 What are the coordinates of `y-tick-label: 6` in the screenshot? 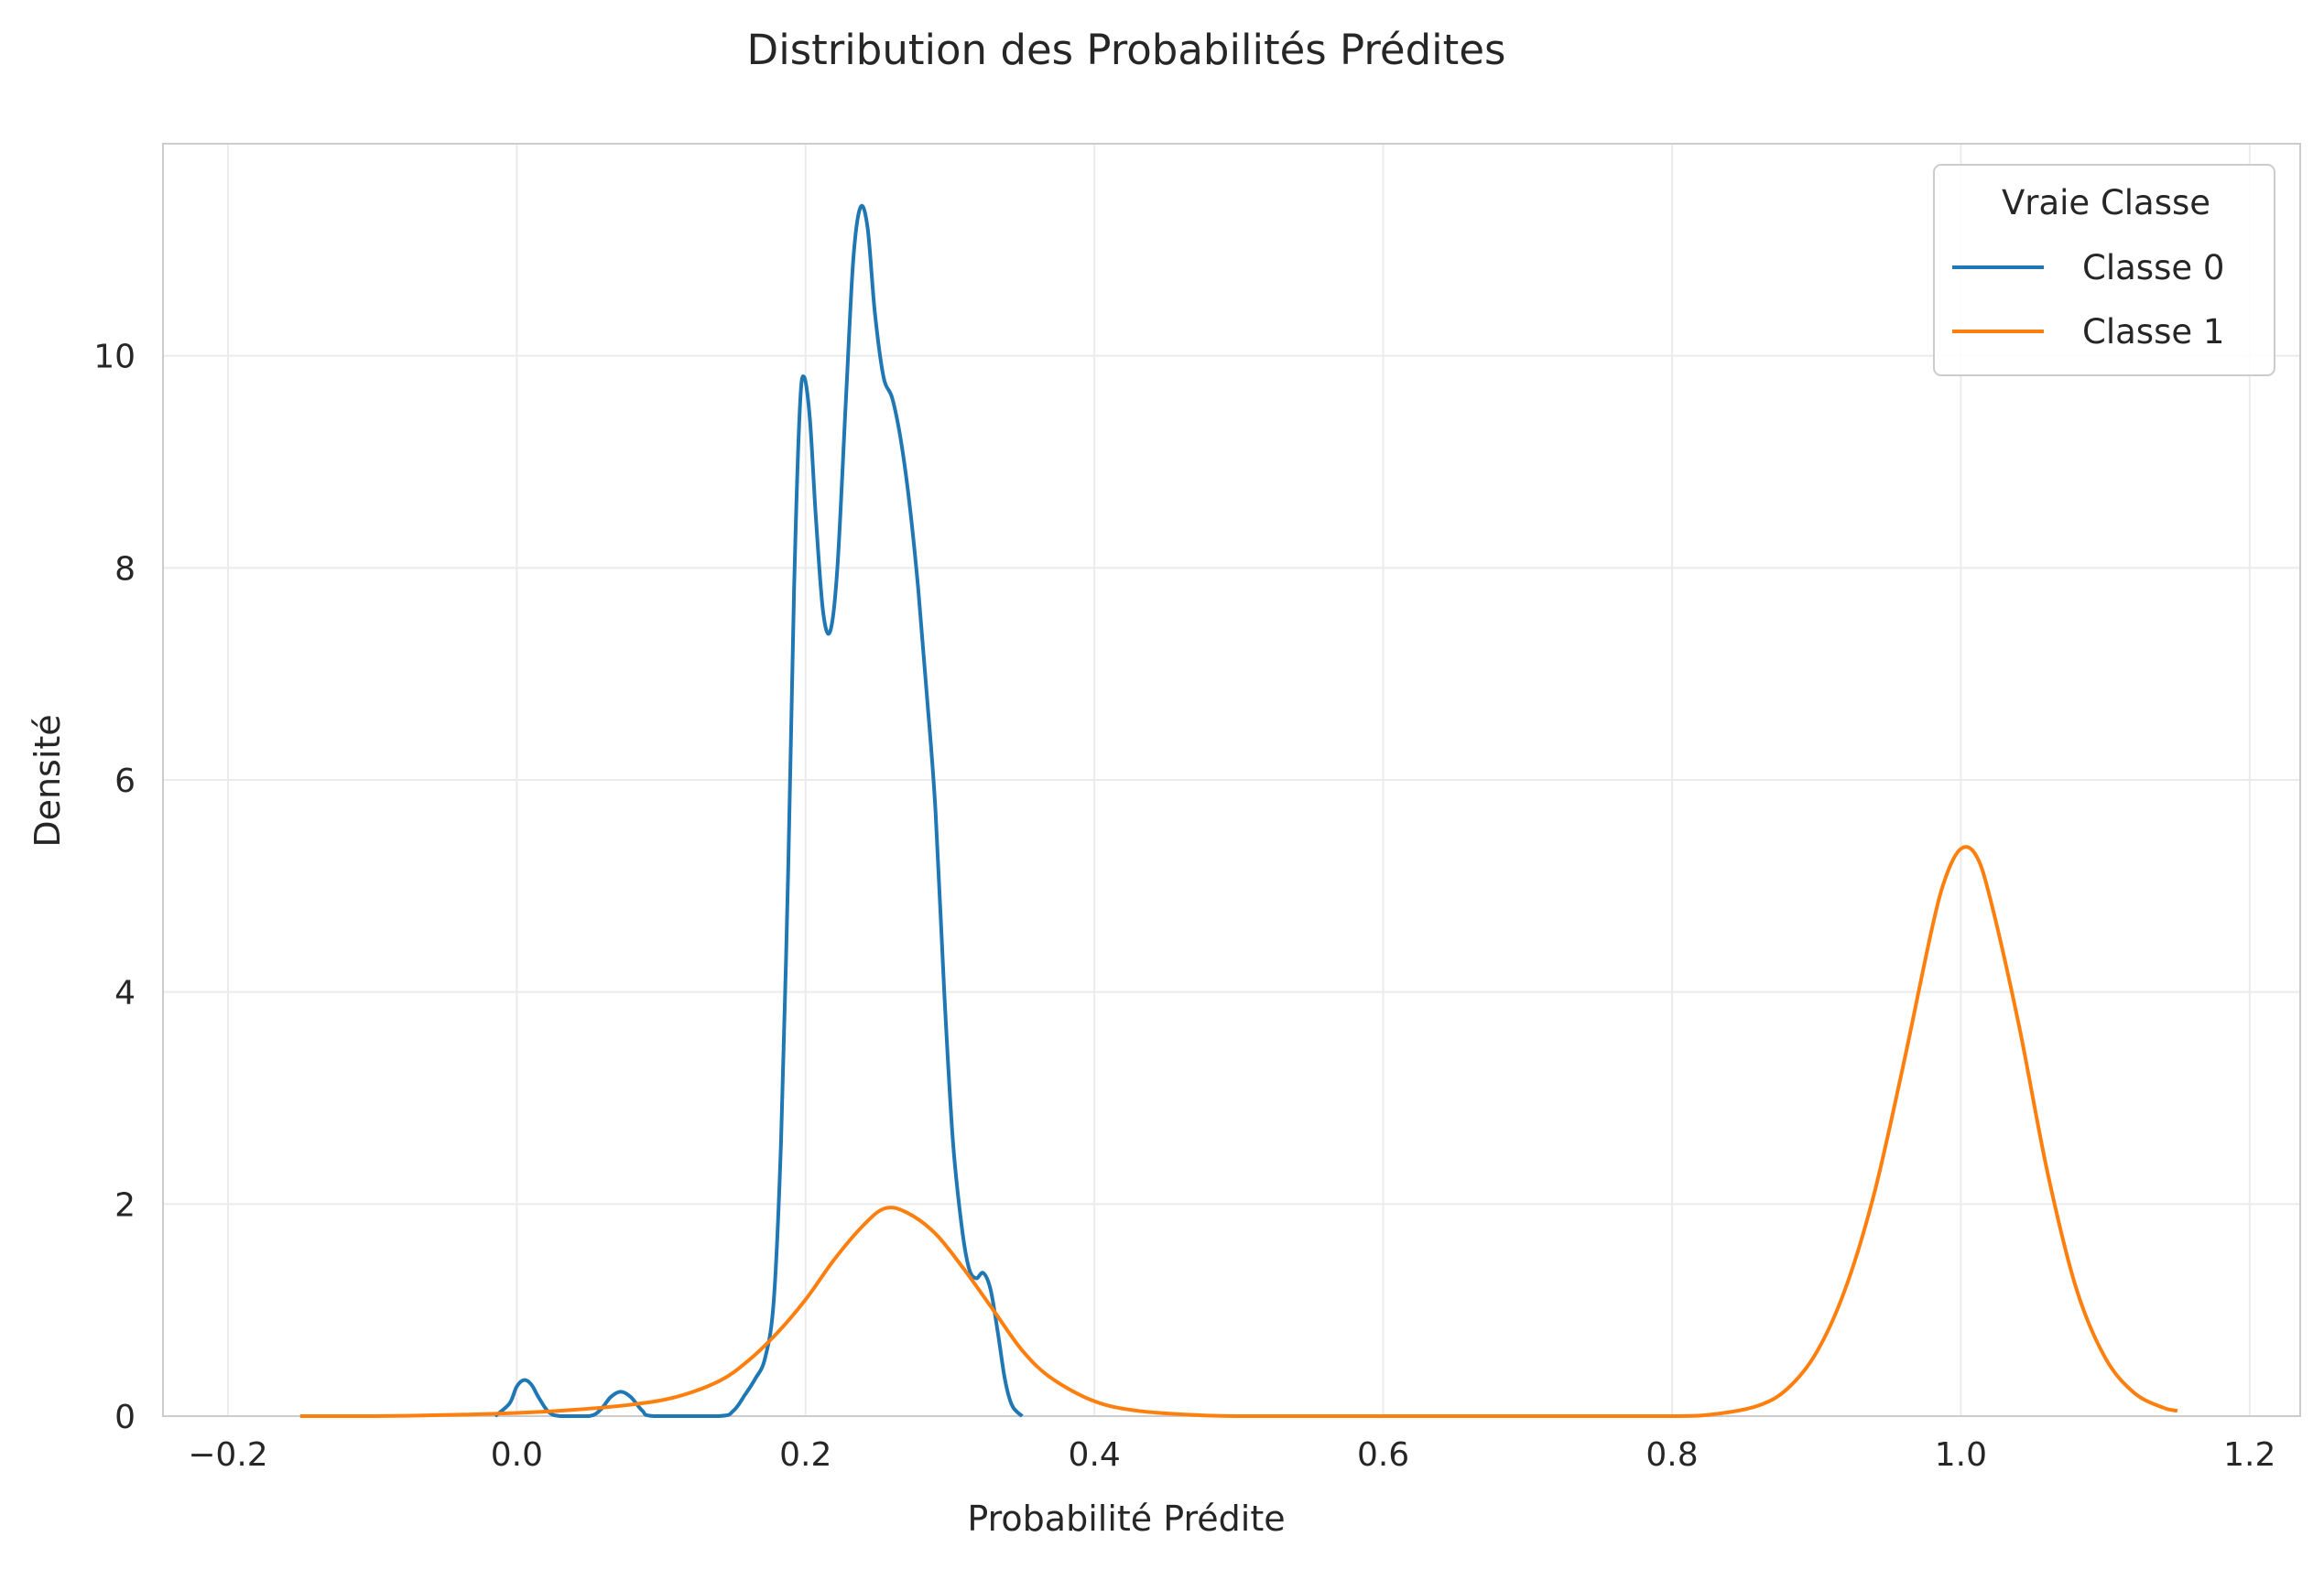 It's located at (125, 781).